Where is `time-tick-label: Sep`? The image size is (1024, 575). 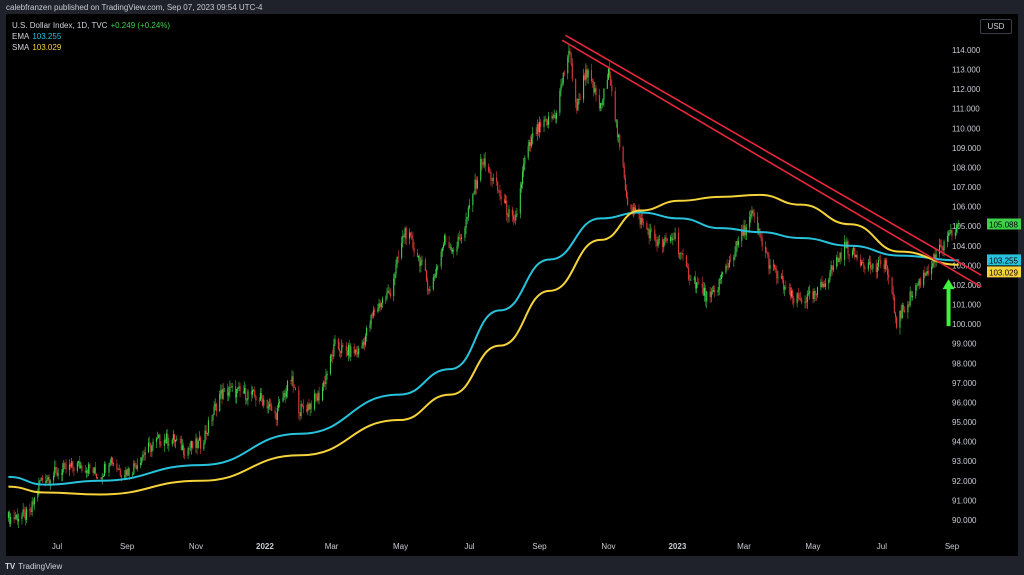 time-tick-label: Sep is located at coordinates (127, 546).